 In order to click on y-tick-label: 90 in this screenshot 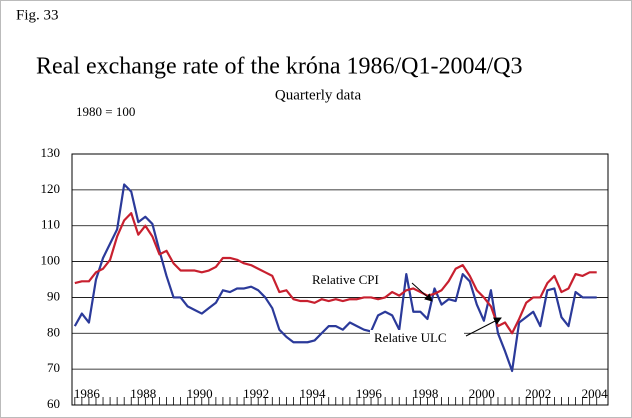, I will do `click(53, 295)`.